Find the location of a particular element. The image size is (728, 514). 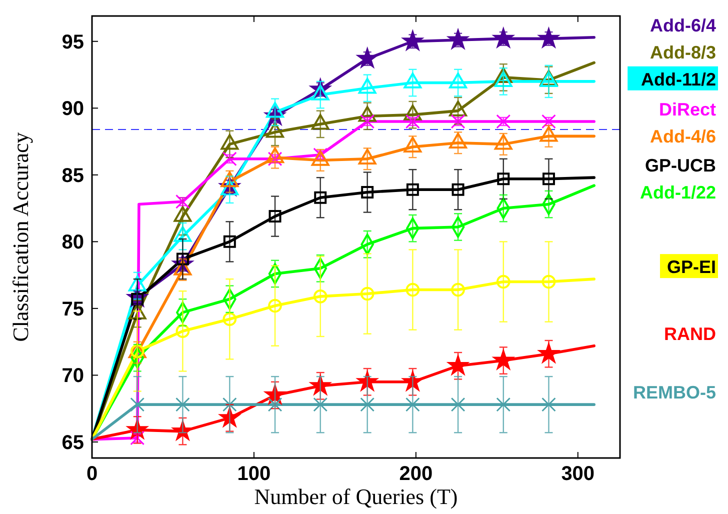

text: GP-UCB is located at coordinates (680, 166).